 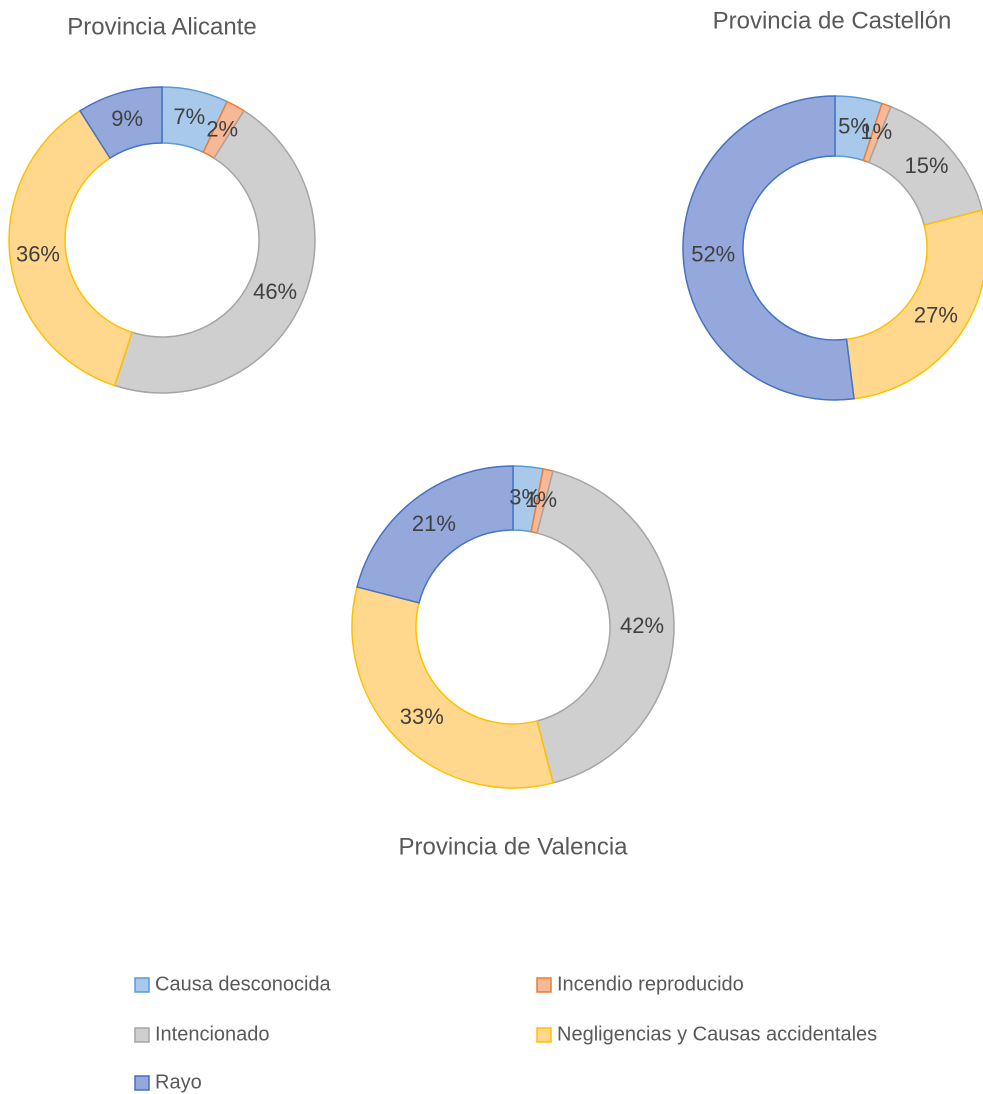 What do you see at coordinates (525, 496) in the screenshot?
I see `data-label: 3%` at bounding box center [525, 496].